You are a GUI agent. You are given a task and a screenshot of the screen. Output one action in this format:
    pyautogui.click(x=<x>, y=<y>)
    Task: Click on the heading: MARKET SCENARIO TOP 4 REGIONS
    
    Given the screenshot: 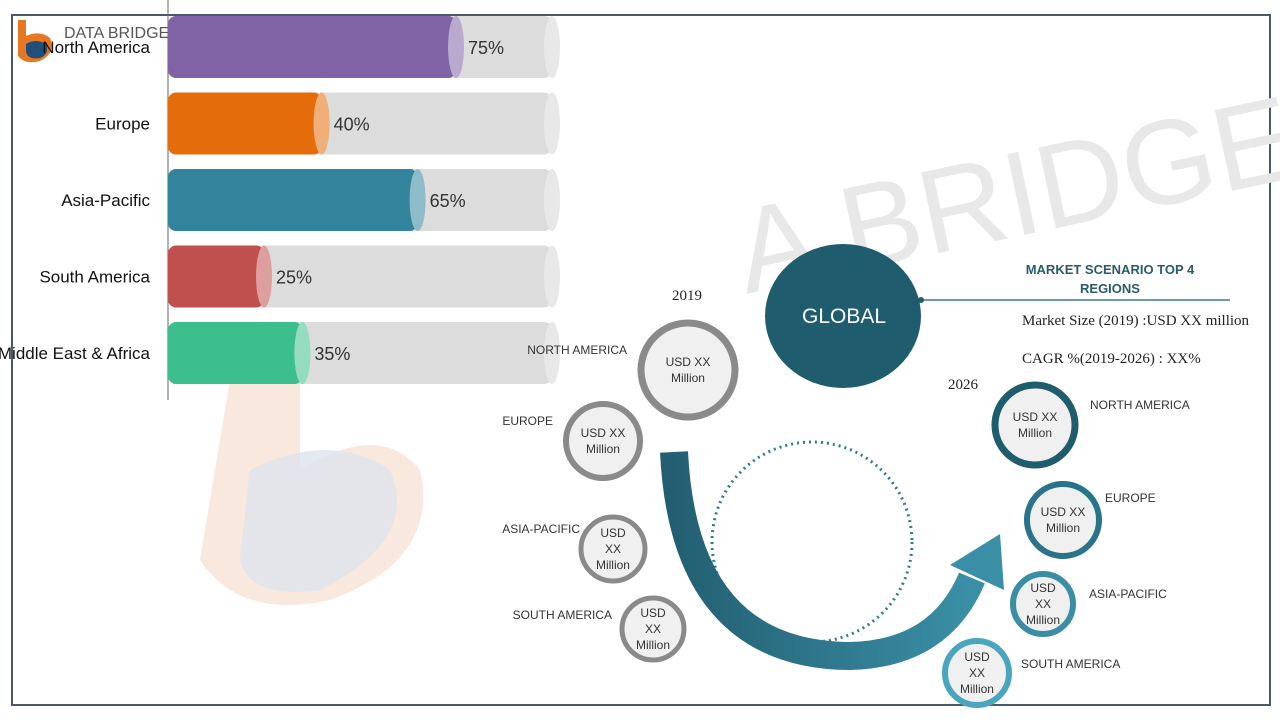 What is the action you would take?
    pyautogui.click(x=1110, y=279)
    